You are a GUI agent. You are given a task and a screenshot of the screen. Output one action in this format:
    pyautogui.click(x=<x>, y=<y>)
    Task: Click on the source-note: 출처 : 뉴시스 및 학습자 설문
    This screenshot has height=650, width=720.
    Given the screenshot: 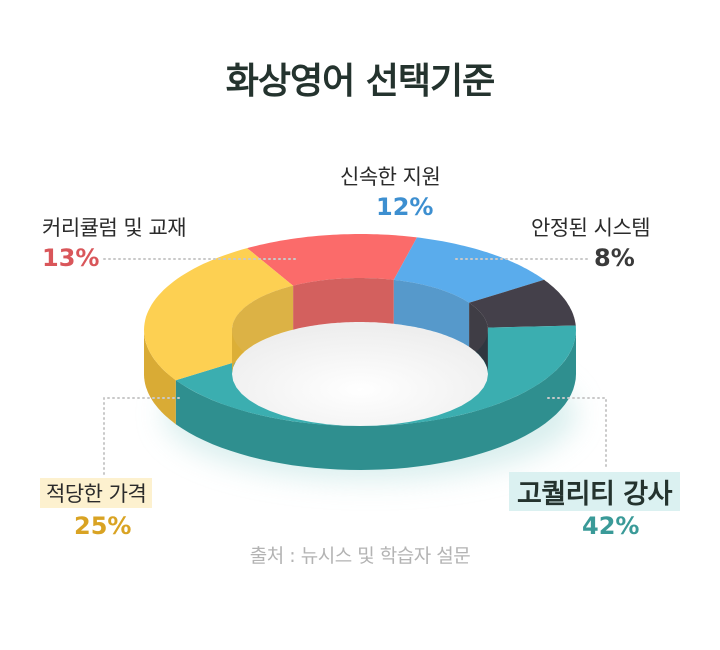 What is the action you would take?
    pyautogui.click(x=360, y=556)
    